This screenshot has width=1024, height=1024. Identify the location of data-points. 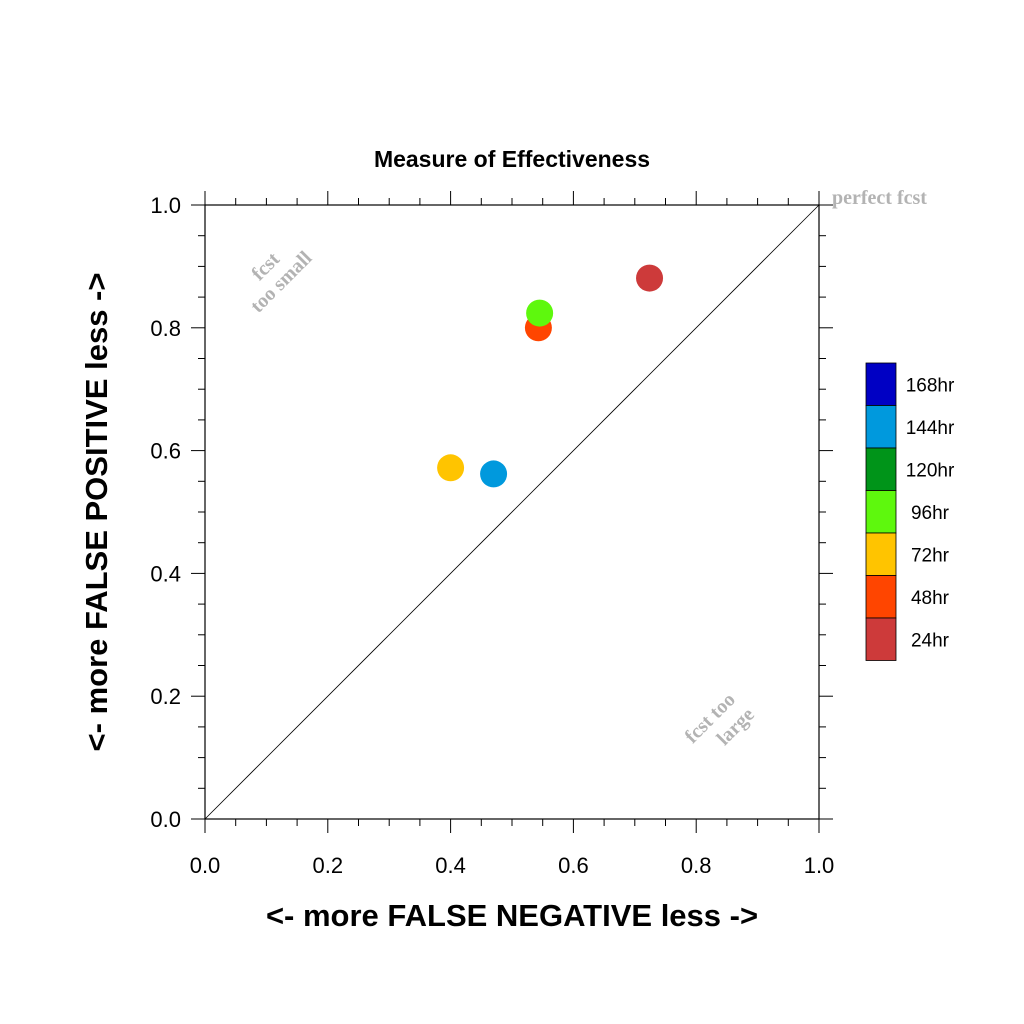
(550, 376).